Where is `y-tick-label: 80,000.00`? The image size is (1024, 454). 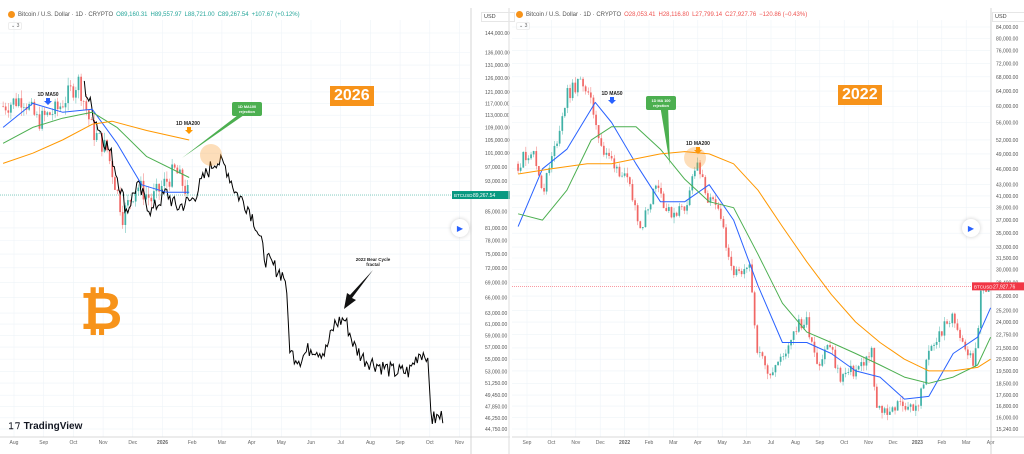 y-tick-label: 80,000.00 is located at coordinates (1007, 39).